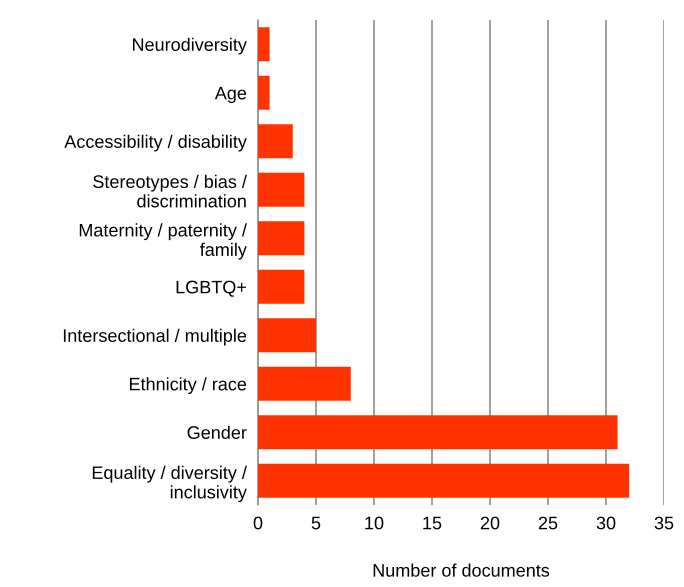 The image size is (684, 587). Describe the element at coordinates (432, 523) in the screenshot. I see `x-tick-label: 15` at that location.